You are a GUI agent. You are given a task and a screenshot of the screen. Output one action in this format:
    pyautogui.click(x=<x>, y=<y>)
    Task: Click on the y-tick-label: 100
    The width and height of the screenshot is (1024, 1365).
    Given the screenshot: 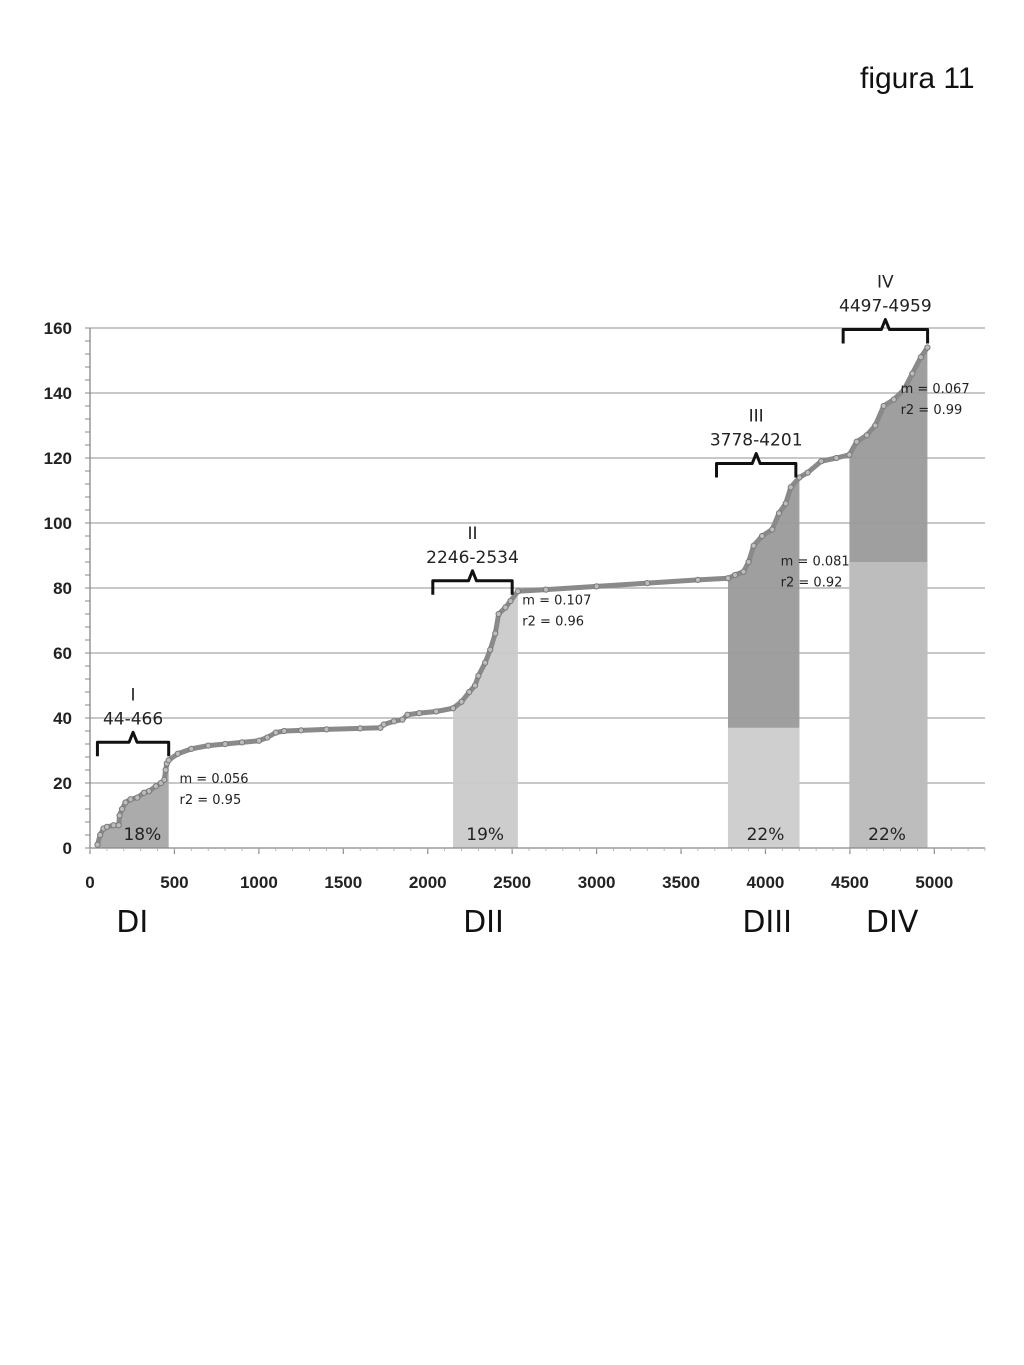 What is the action you would take?
    pyautogui.click(x=58, y=523)
    